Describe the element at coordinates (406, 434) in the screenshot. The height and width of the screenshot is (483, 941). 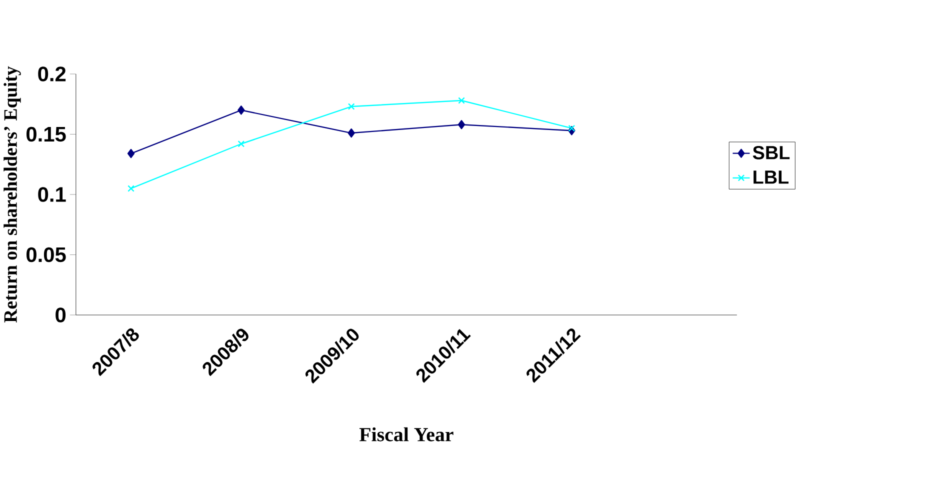
I see `x-axis-title: Fiscal Year` at that location.